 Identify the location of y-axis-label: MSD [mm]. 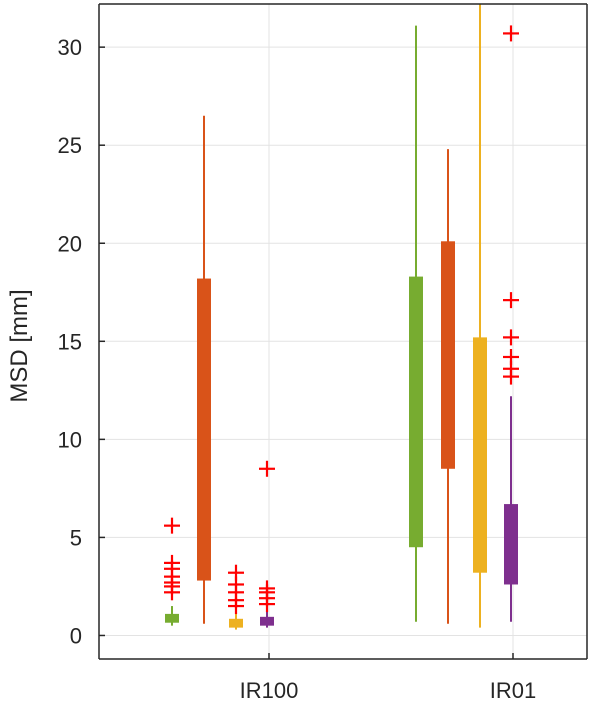
(19, 345).